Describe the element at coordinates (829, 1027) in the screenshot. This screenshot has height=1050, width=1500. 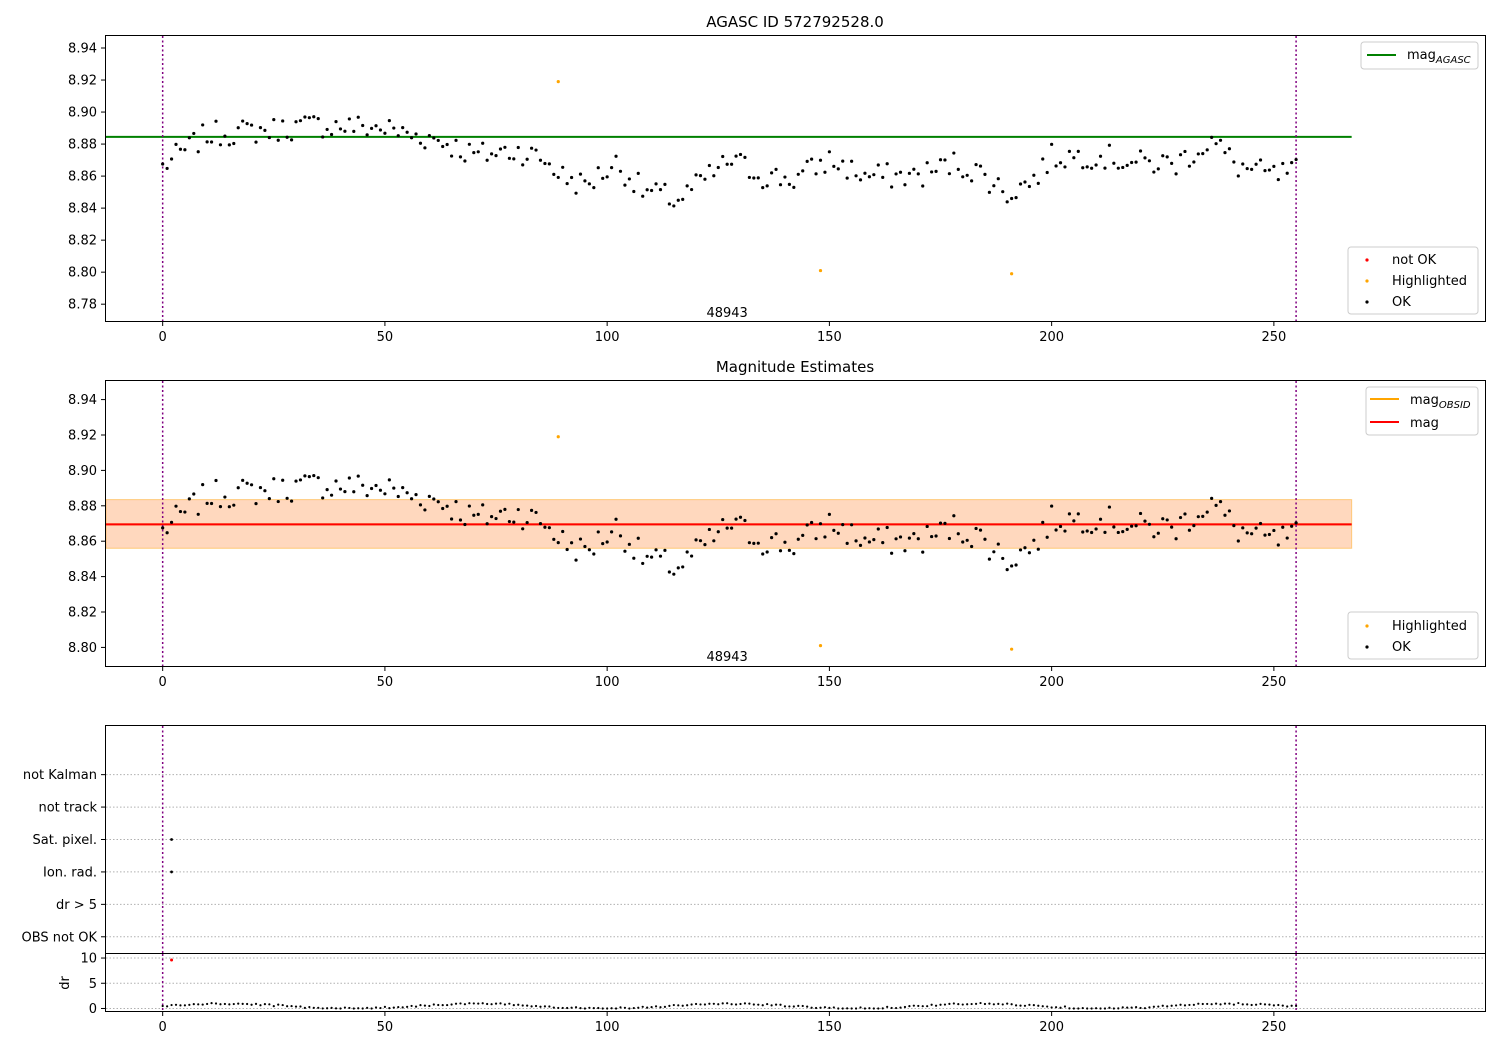
I see `dr-xtick-label: 150` at that location.